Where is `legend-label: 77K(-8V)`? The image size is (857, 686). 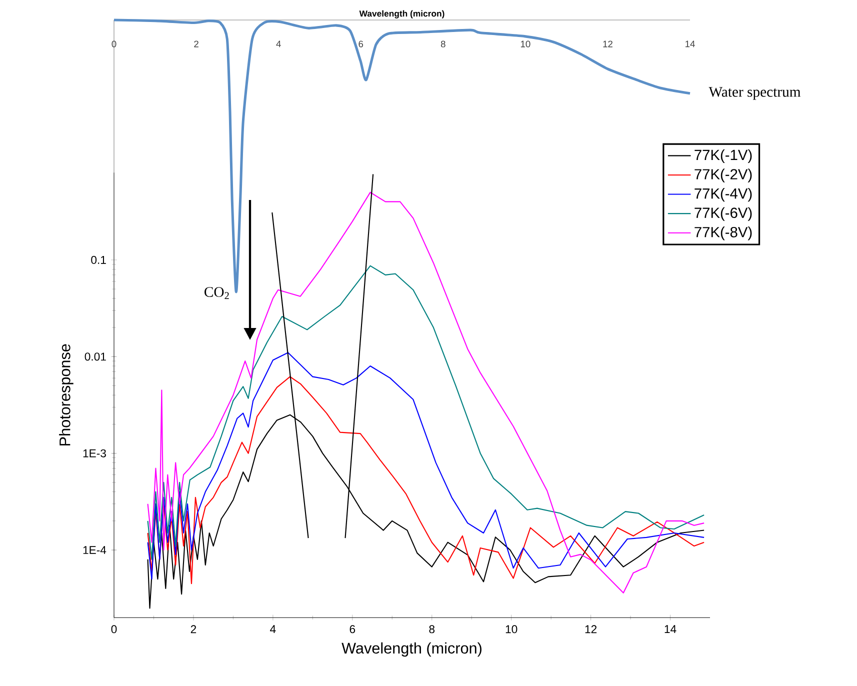
legend-label: 77K(-8V) is located at coordinates (723, 233).